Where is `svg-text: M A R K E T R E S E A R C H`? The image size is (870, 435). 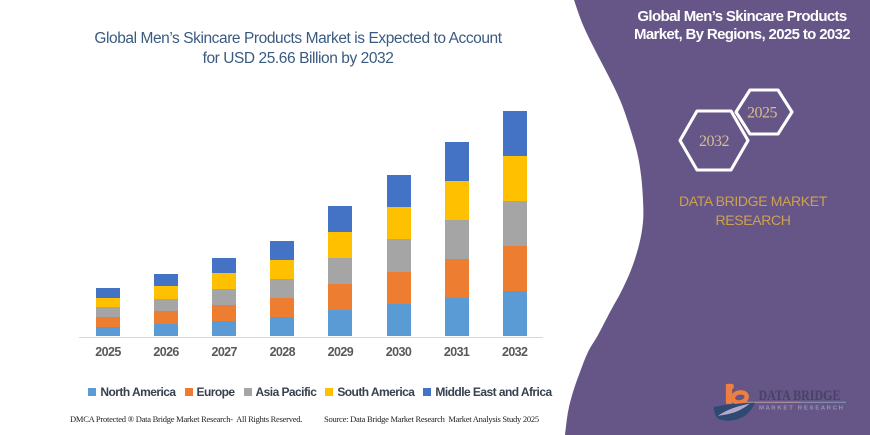 svg-text: M A R K E T R E S E A R C H is located at coordinates (801, 408).